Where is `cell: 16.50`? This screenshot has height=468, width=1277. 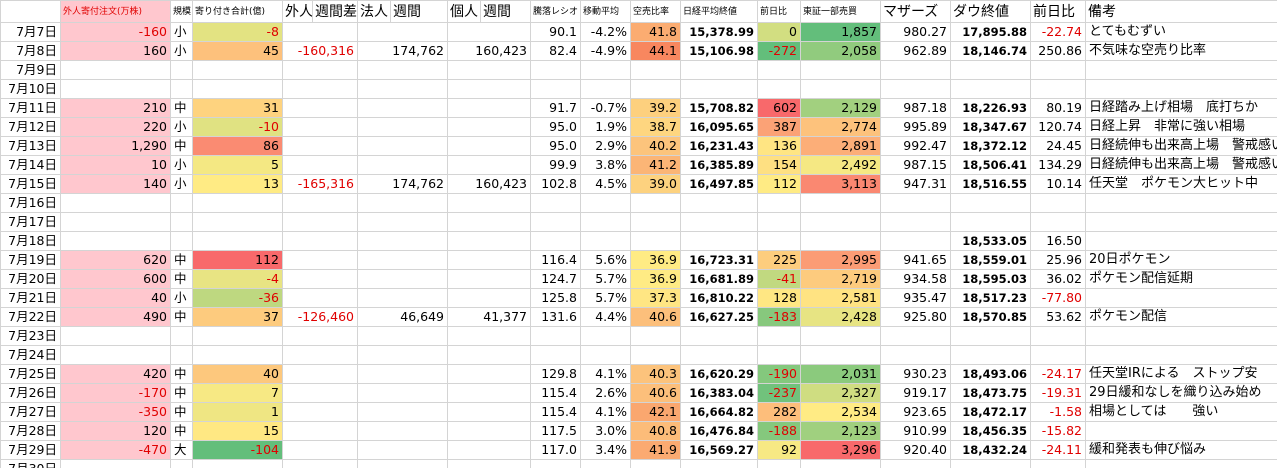
cell: 16.50 is located at coordinates (1058, 241).